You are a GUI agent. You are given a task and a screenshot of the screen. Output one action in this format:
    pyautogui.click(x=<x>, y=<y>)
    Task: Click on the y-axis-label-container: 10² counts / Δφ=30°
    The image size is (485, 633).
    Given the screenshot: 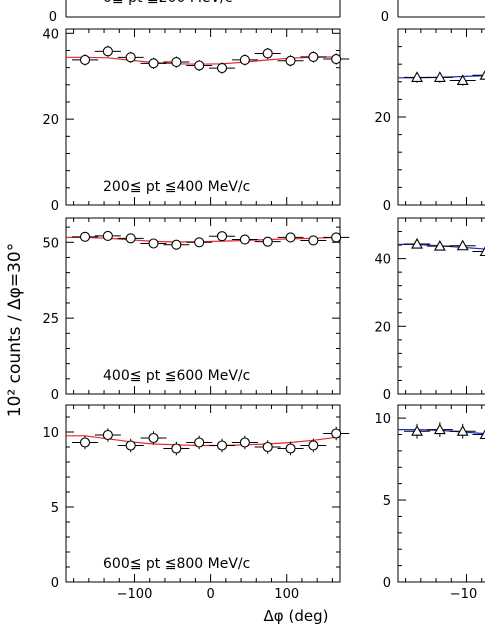 What is the action you would take?
    pyautogui.click(x=14, y=314)
    